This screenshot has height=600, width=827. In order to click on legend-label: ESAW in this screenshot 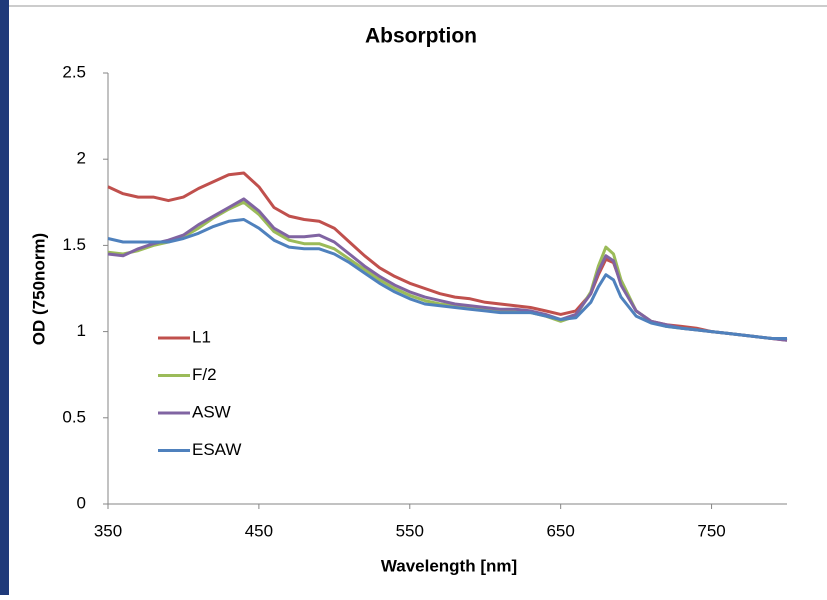, I will do `click(216, 449)`.